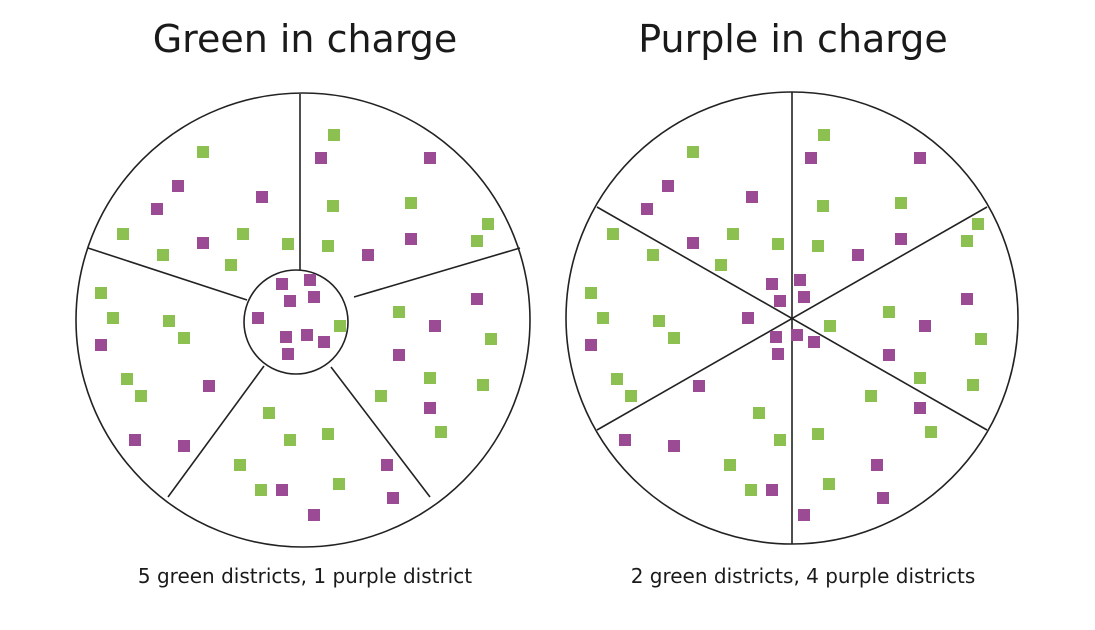 This screenshot has height=630, width=1095. I want to click on panel-title: Purple in charge, so click(793, 39).